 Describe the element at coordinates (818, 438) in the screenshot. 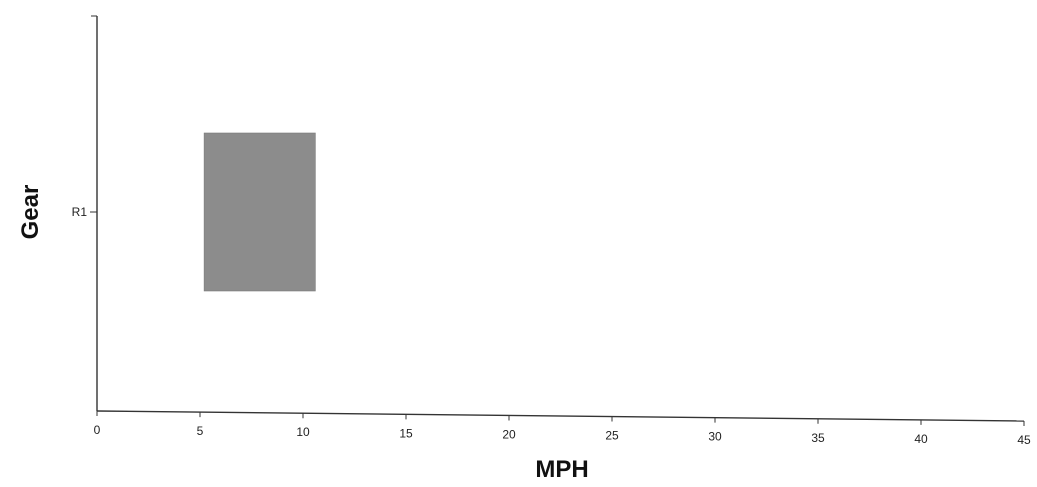

I see `x-tick-label: 35` at that location.